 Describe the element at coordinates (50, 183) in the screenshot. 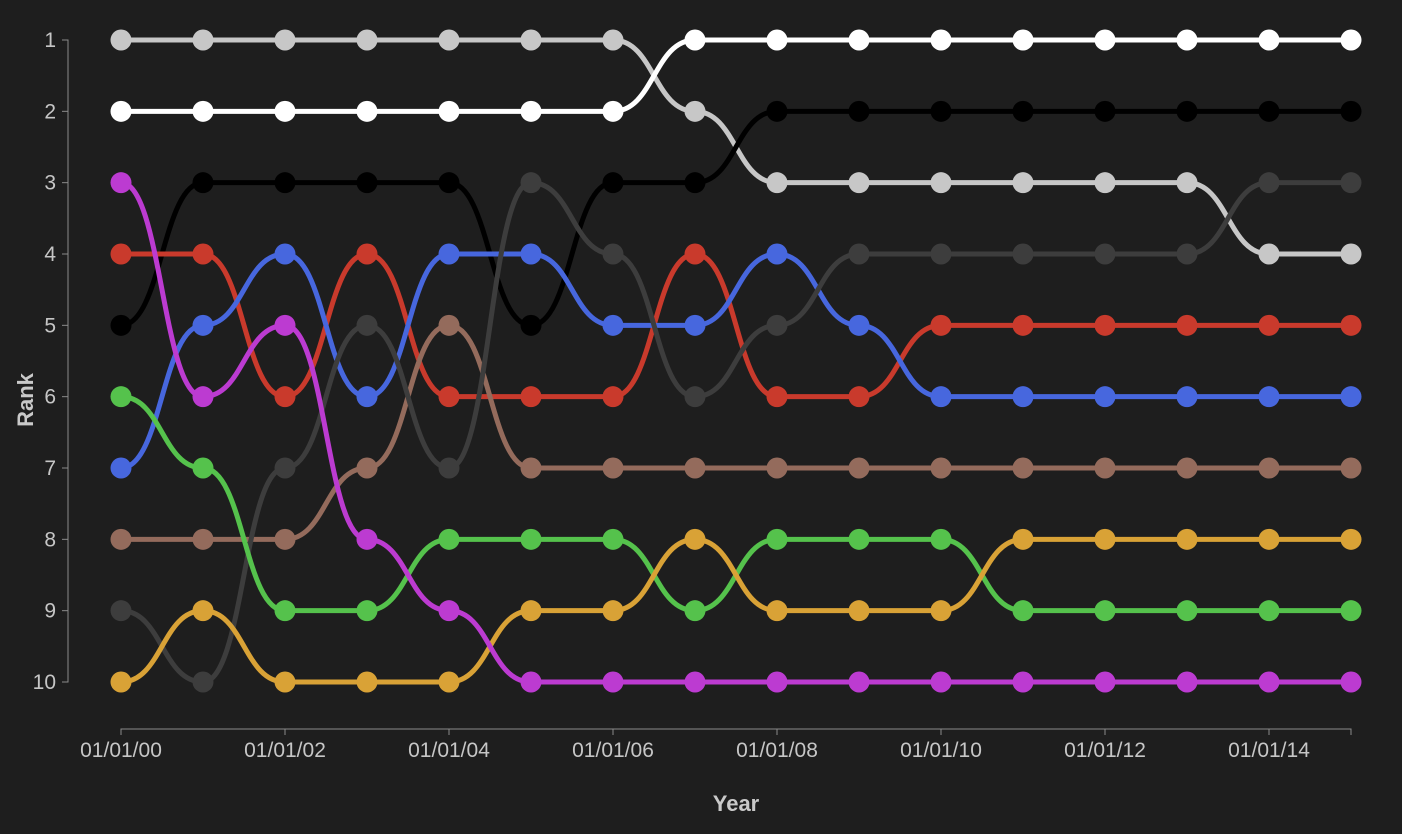

I see `y-tick-label: 3` at that location.